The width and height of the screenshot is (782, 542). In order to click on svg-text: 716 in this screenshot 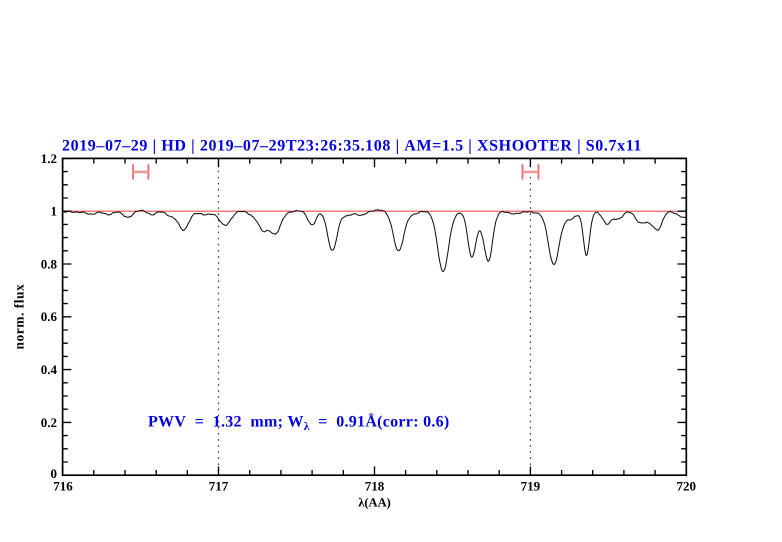, I will do `click(63, 485)`.